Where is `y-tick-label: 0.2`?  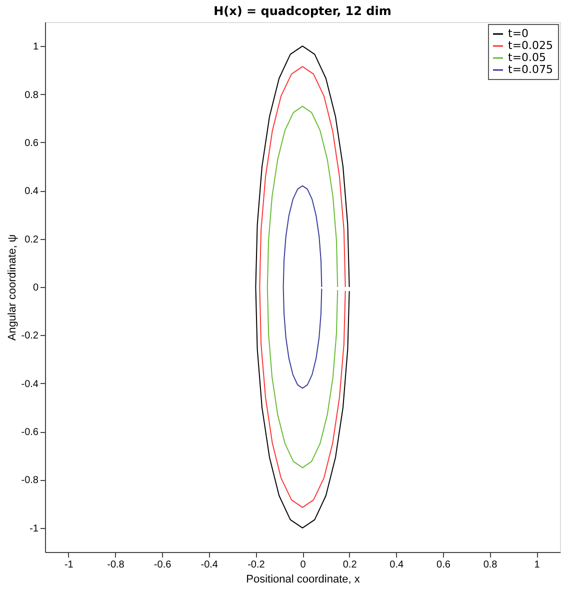
y-tick-label: 0.2 is located at coordinates (31, 240).